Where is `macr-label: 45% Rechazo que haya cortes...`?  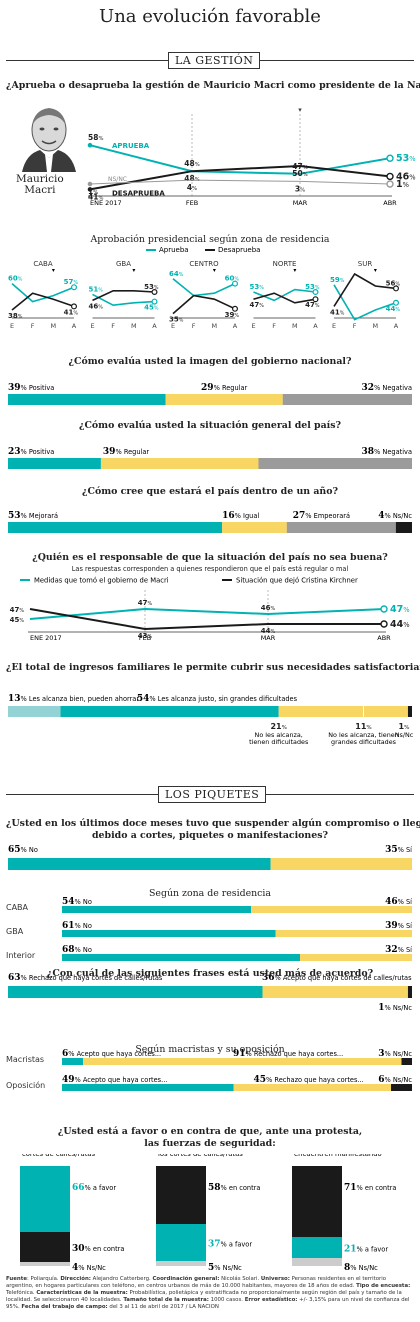
macr-label: 45% Rechazo que haya cortes... is located at coordinates (309, 1080).